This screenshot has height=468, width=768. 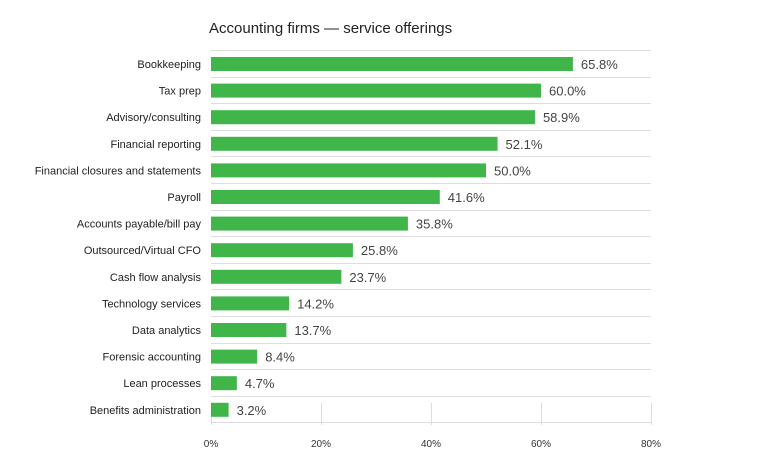 What do you see at coordinates (260, 383) in the screenshot?
I see `value-label: 4.7%` at bounding box center [260, 383].